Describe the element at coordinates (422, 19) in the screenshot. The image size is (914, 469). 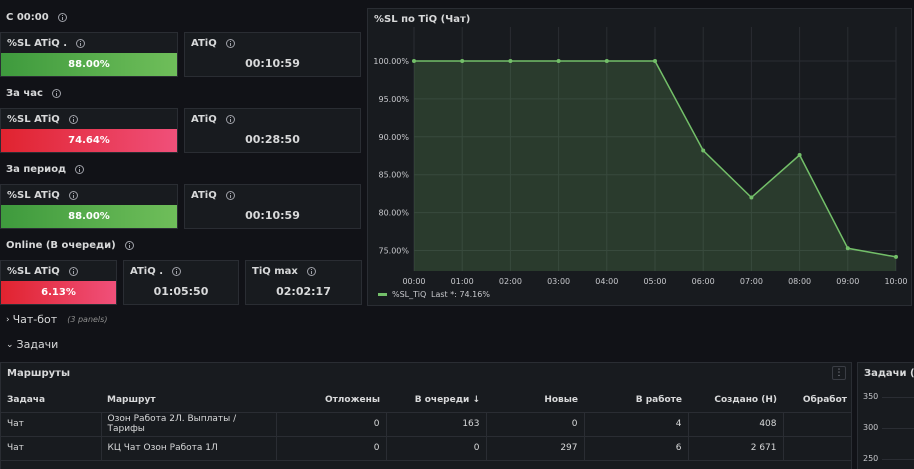
I see `chart-title: %SL по TiQ (Чат)` at that location.